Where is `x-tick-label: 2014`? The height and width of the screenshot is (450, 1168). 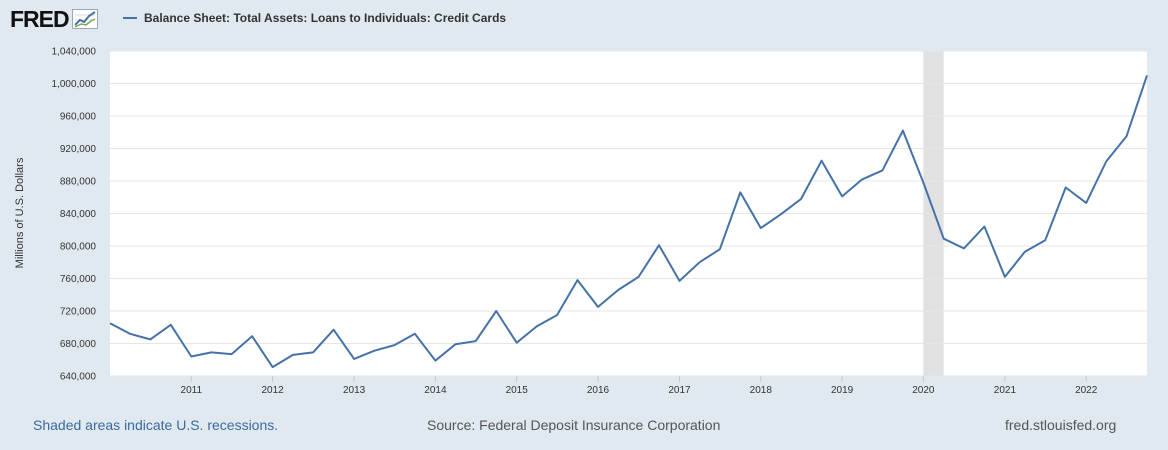
x-tick-label: 2014 is located at coordinates (435, 390).